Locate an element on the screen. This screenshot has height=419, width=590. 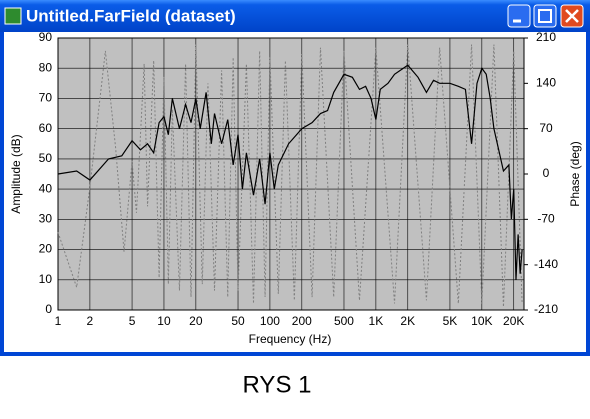
maximize-icon is located at coordinates (545, 16).